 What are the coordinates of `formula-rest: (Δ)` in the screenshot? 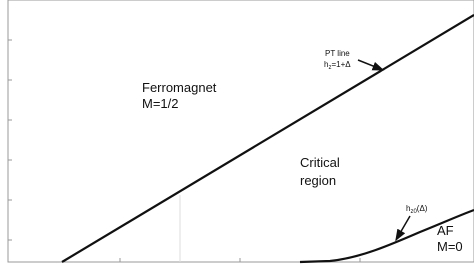 It's located at (422, 208).